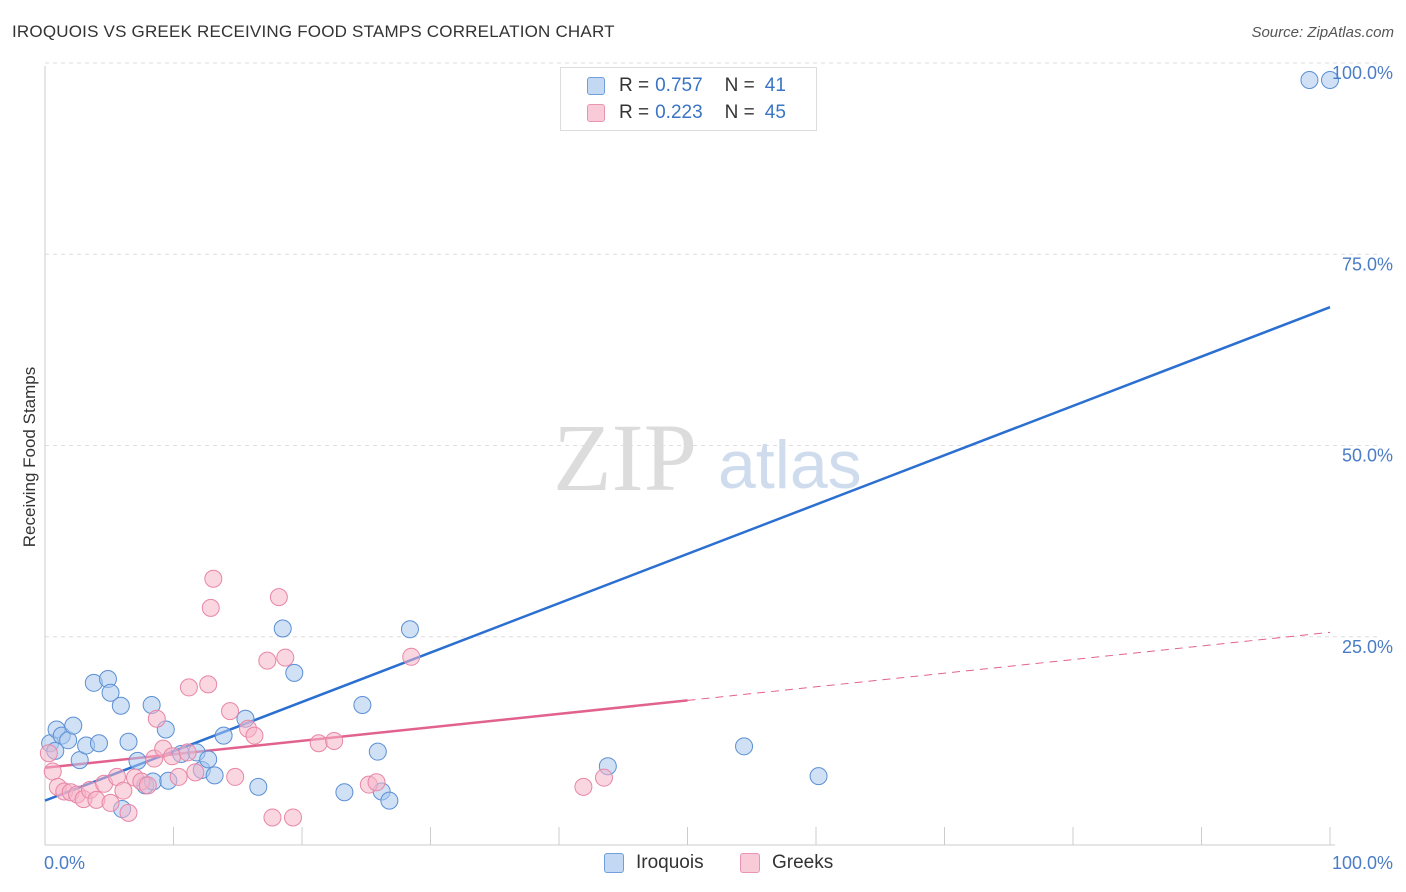 This screenshot has height=892, width=1406. I want to click on bottom-legend-greeks: Greeks, so click(786, 863).